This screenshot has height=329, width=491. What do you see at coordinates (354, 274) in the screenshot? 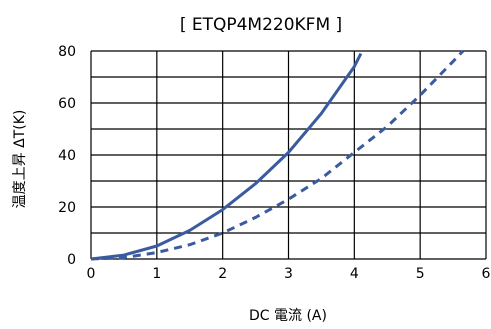
I see `x-tick-label: 4` at bounding box center [354, 274].